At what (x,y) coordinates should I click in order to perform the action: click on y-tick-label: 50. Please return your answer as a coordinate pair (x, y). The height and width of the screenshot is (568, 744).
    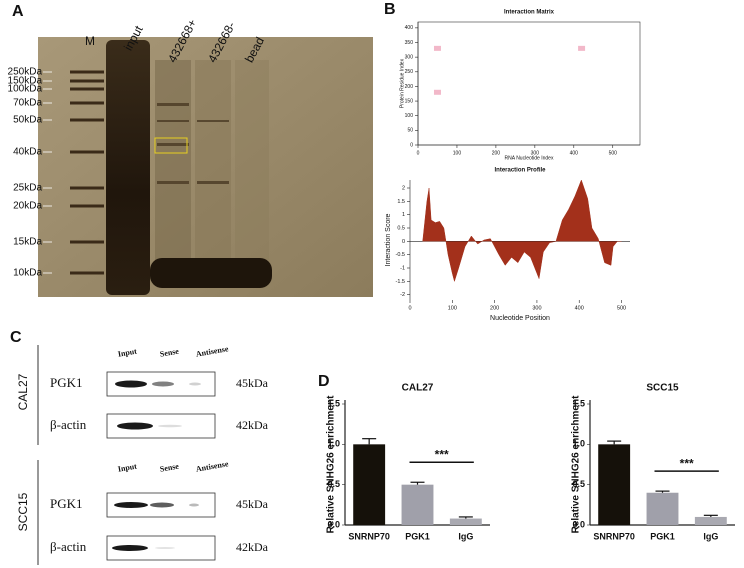
    Looking at the image, I should click on (410, 131).